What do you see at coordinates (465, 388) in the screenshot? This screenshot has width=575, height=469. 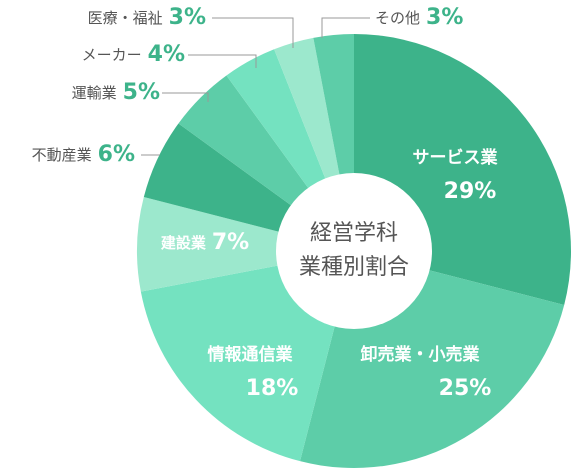 I see `slice-value: 25%` at bounding box center [465, 388].